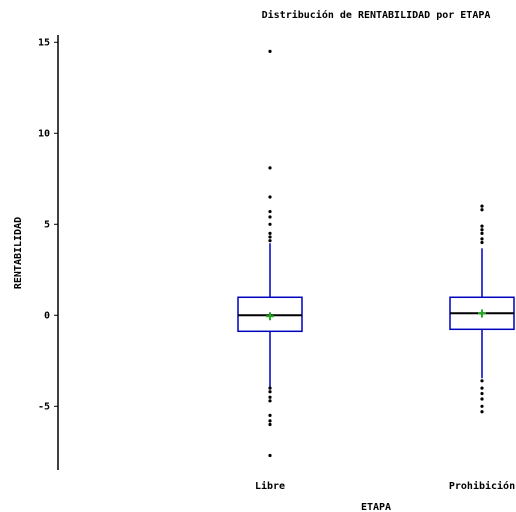  What do you see at coordinates (47, 315) in the screenshot?
I see `y-tick-label: 0` at bounding box center [47, 315].